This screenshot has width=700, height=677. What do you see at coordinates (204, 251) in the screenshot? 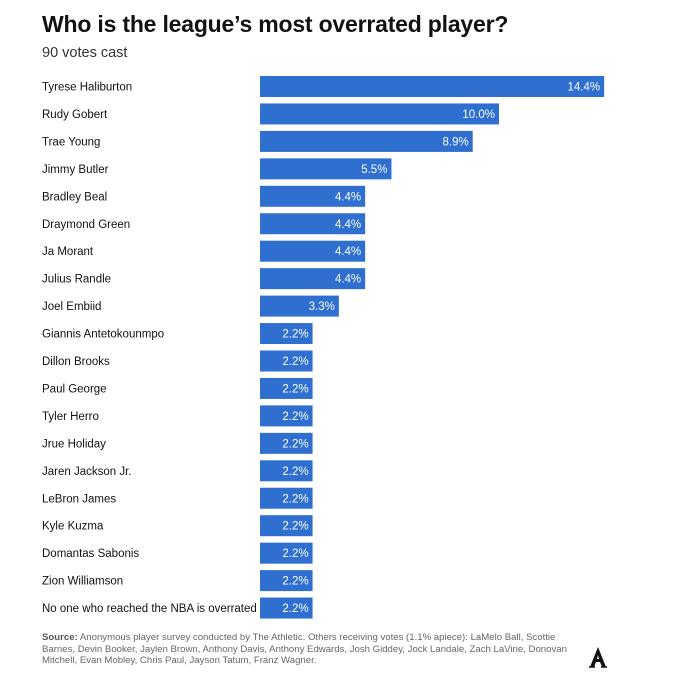
I see `bar-row-ja-morant: Ja Morant 4.4%` at bounding box center [204, 251].